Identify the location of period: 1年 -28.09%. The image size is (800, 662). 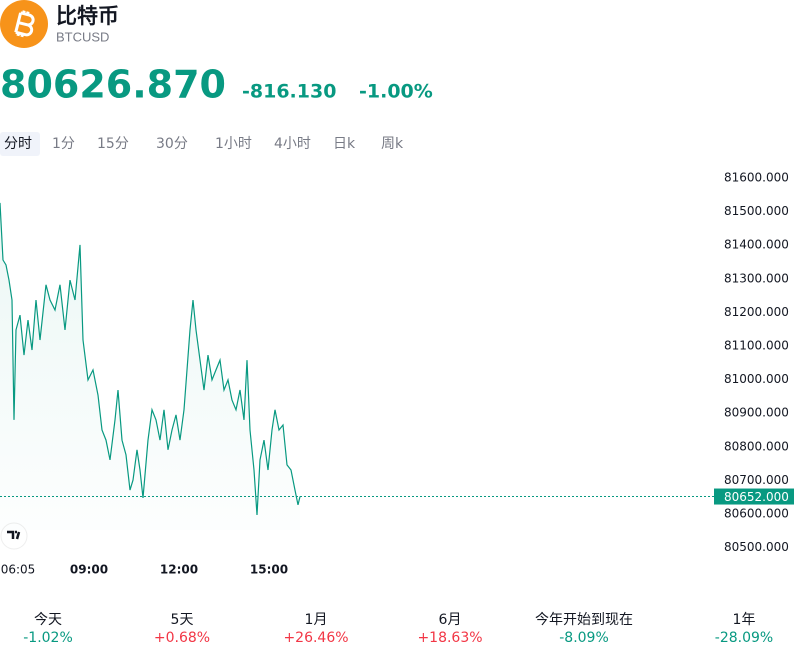
(744, 629).